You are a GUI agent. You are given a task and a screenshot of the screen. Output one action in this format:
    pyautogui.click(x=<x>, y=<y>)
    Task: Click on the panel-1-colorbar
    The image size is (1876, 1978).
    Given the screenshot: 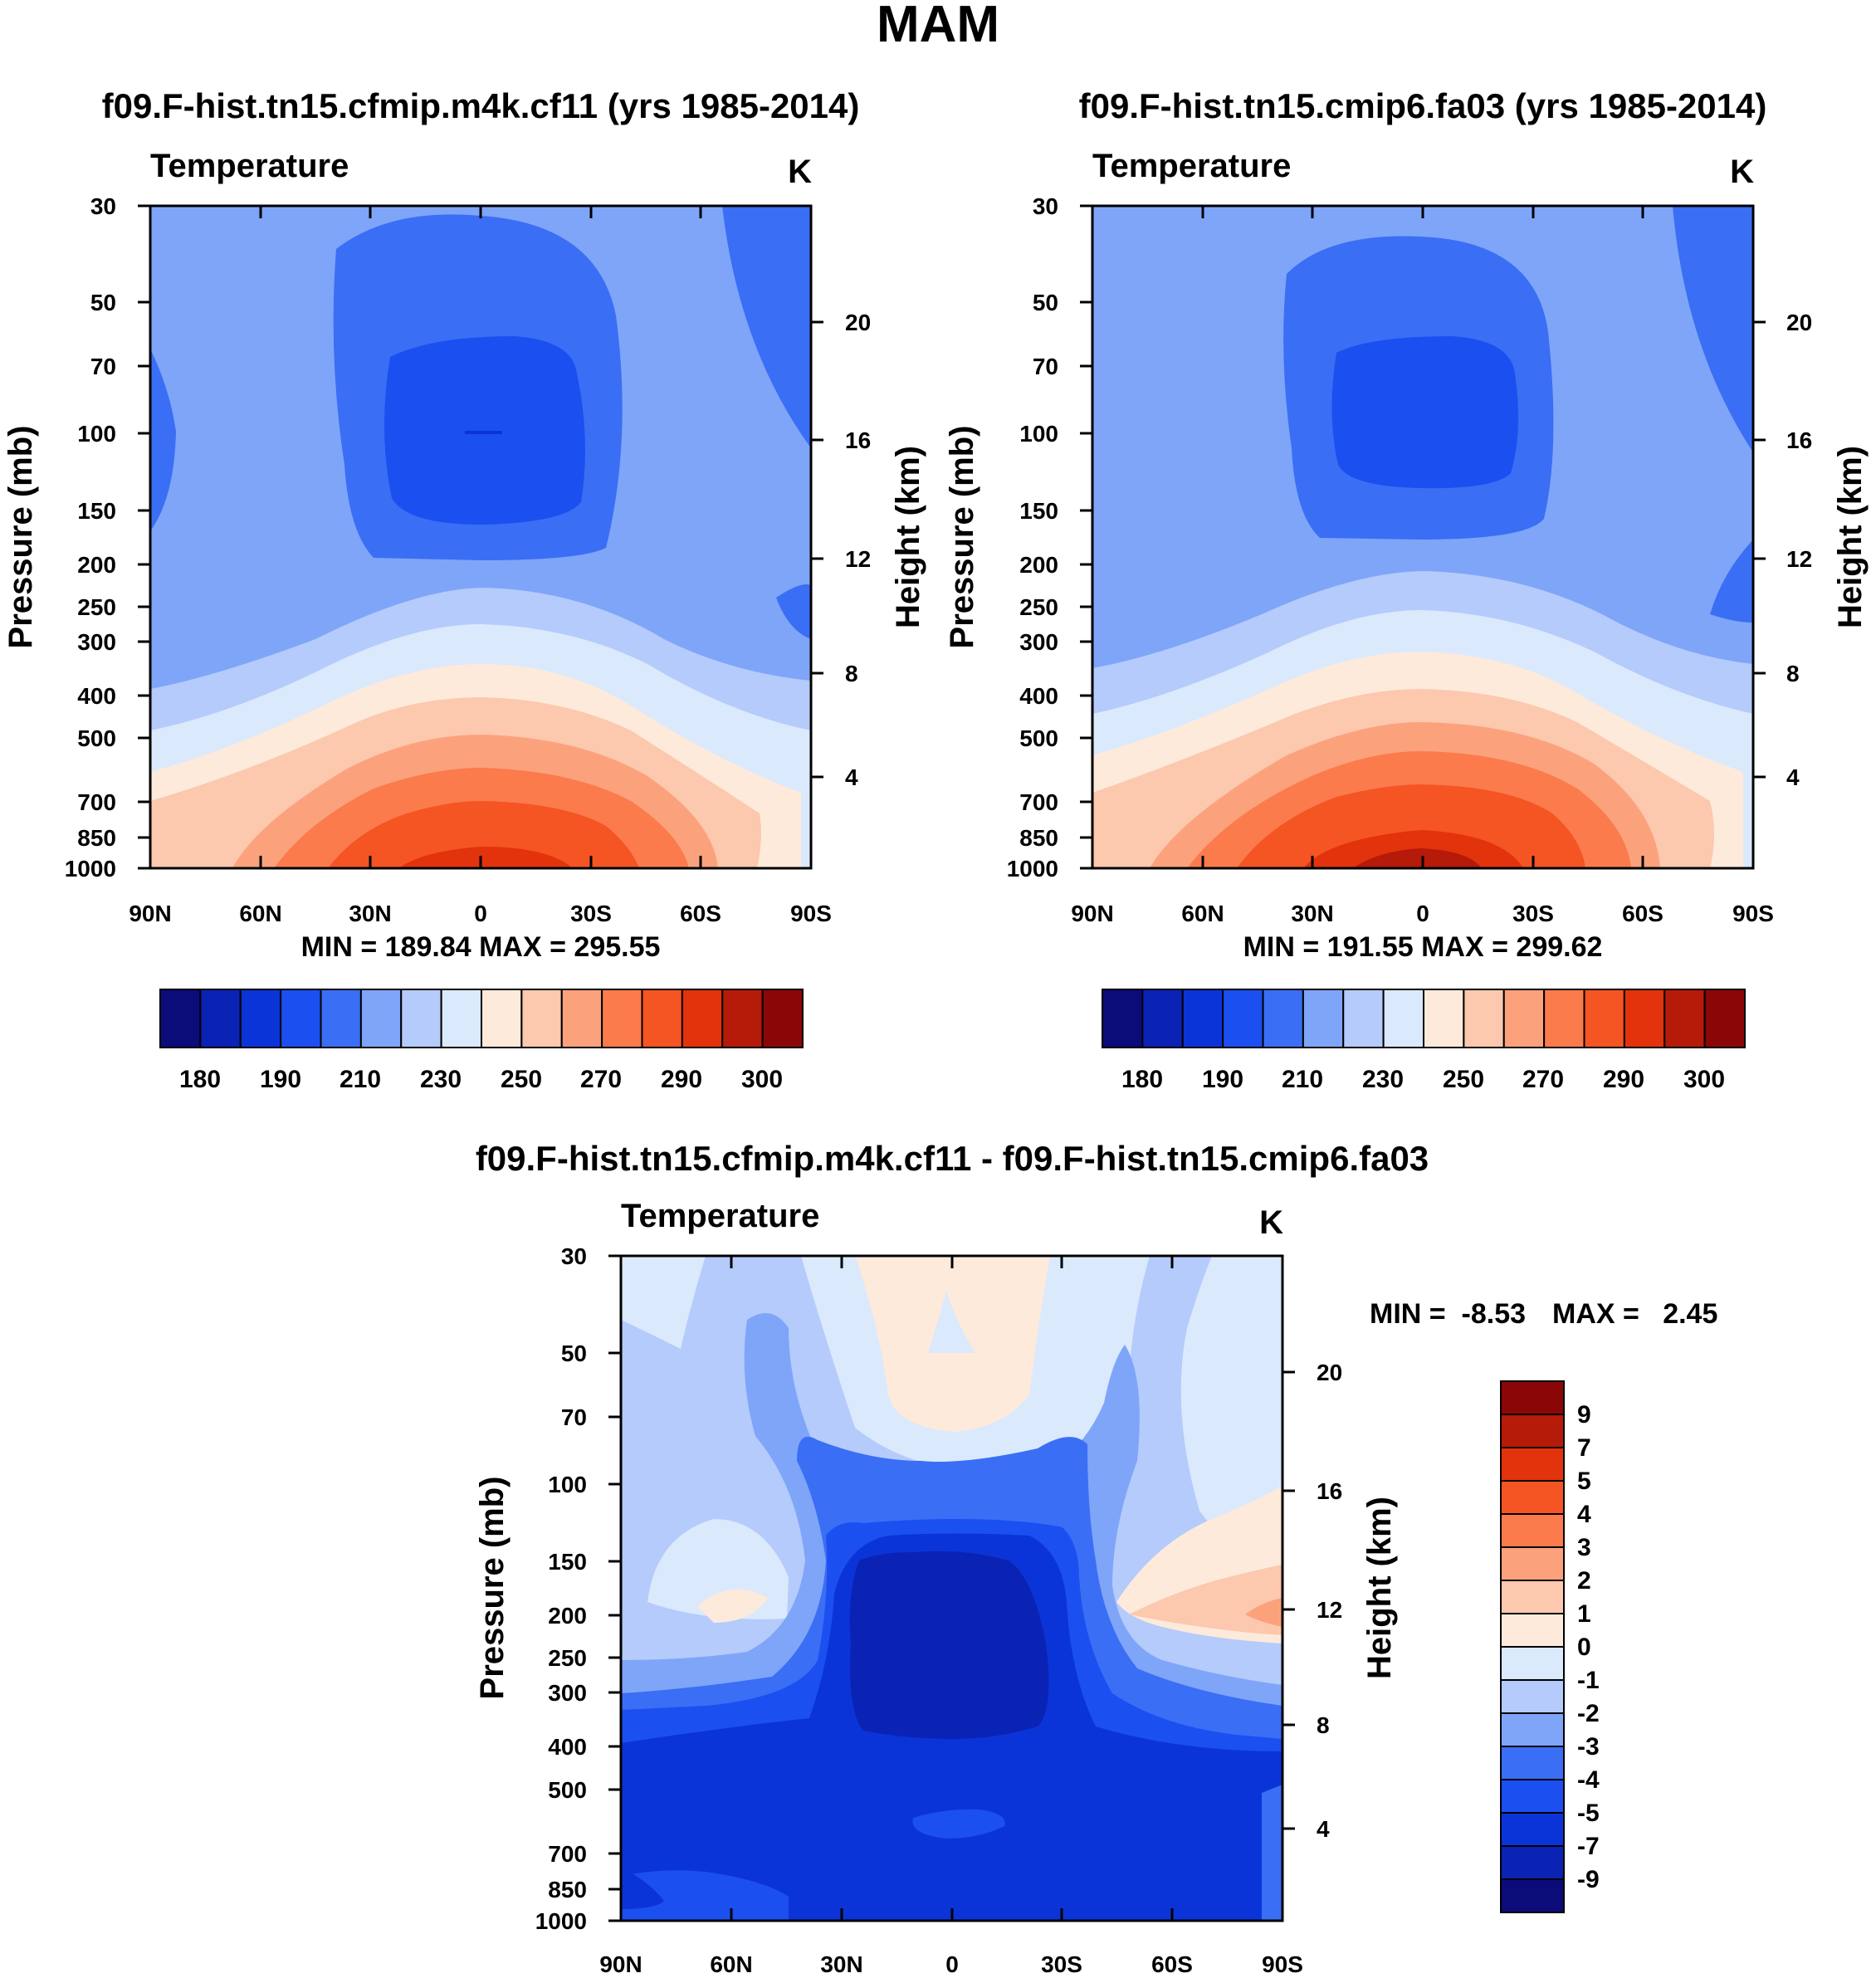 What is the action you would take?
    pyautogui.click(x=482, y=1019)
    